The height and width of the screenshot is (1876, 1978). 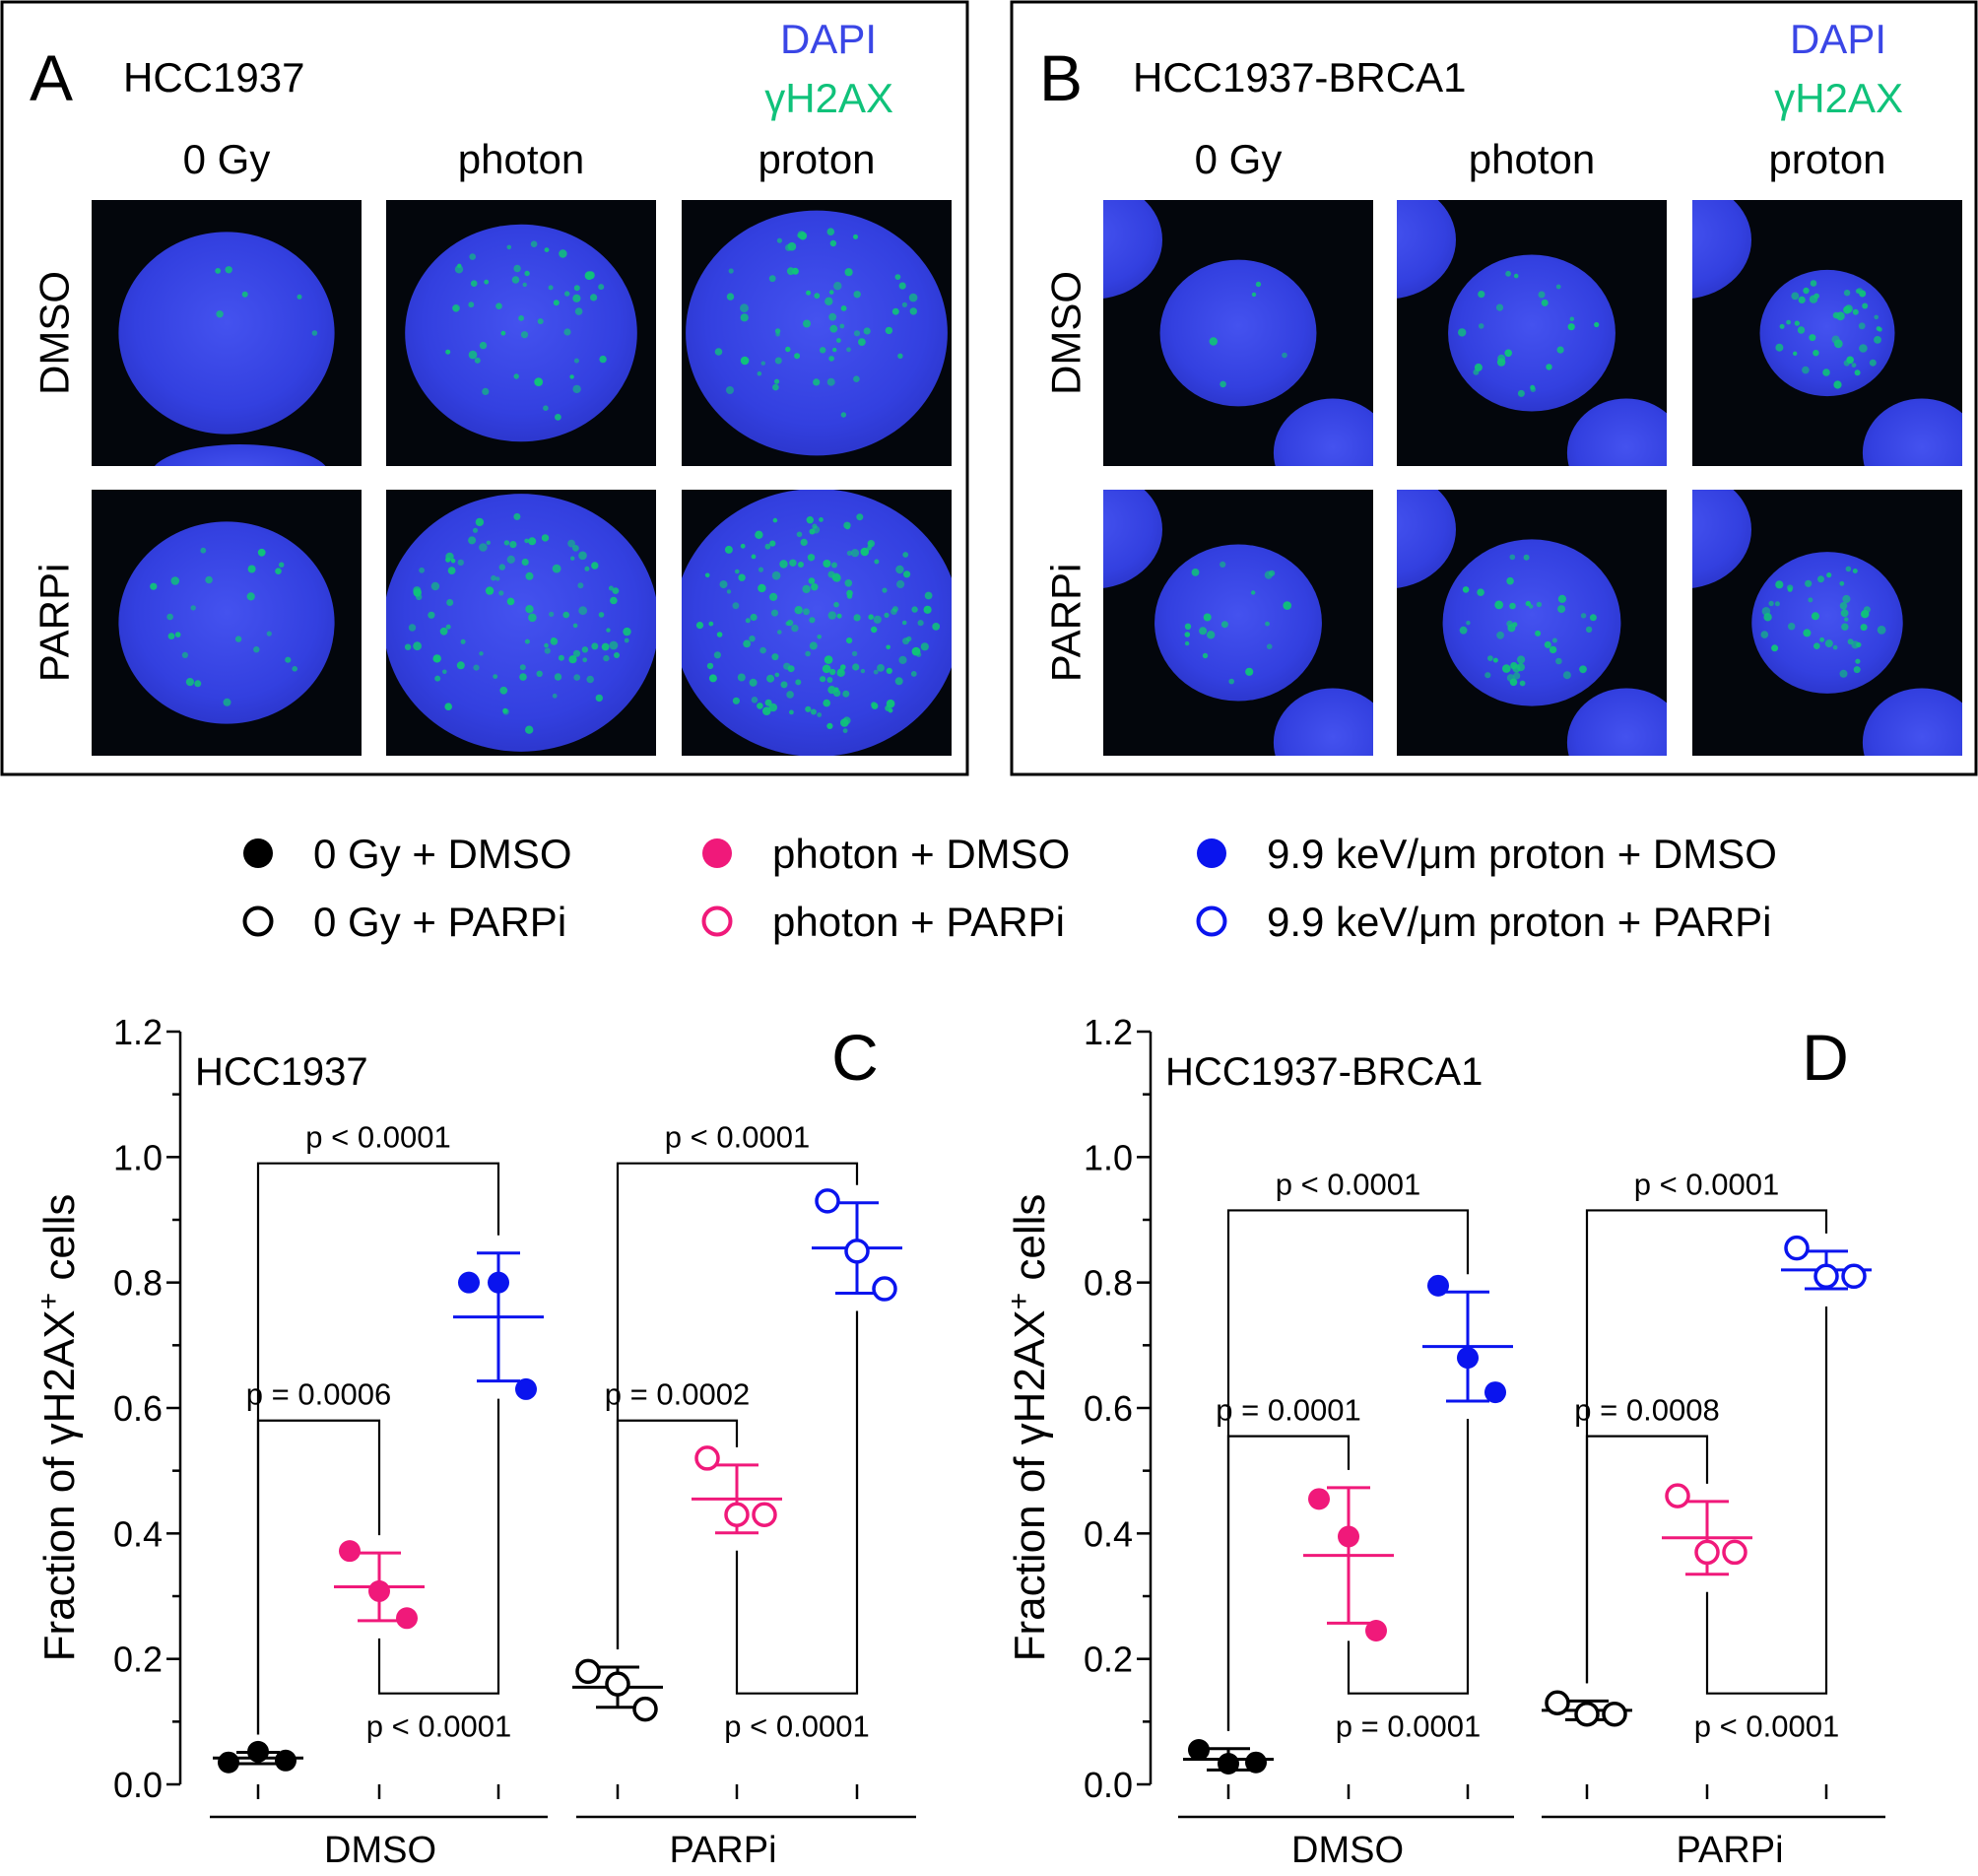 I want to click on legend-label: 9.9 keV/μm proton + PARPi, so click(x=1519, y=922).